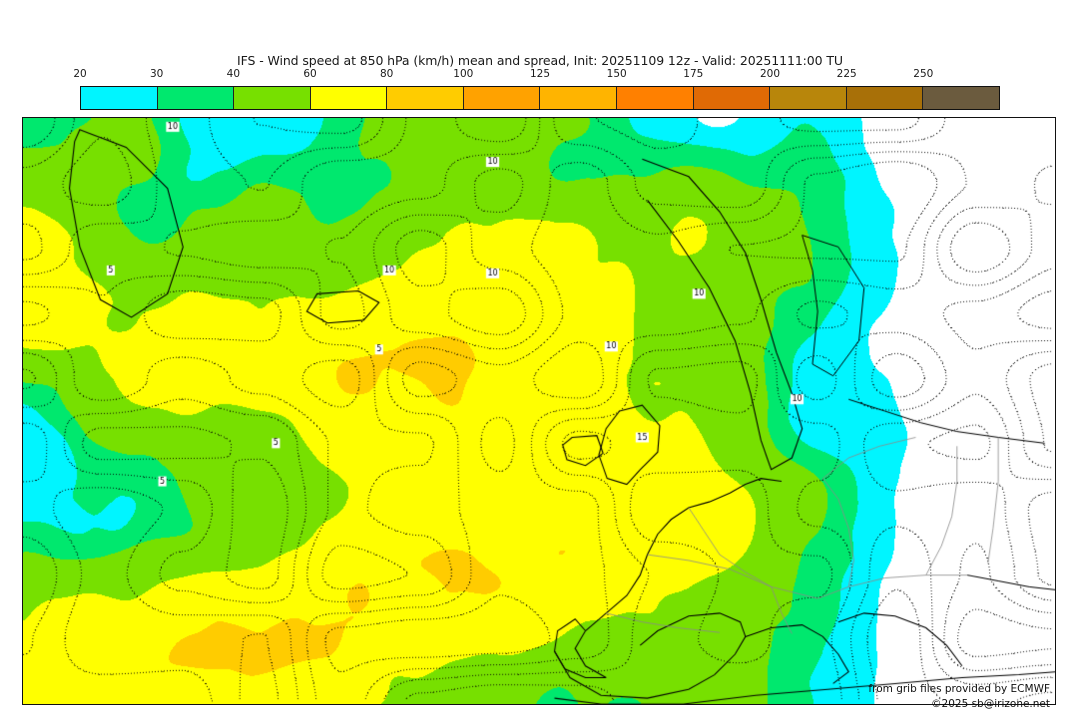 The width and height of the screenshot is (1080, 718). Describe the element at coordinates (540, 74) in the screenshot. I see `colorbar-tick: 125` at that location.